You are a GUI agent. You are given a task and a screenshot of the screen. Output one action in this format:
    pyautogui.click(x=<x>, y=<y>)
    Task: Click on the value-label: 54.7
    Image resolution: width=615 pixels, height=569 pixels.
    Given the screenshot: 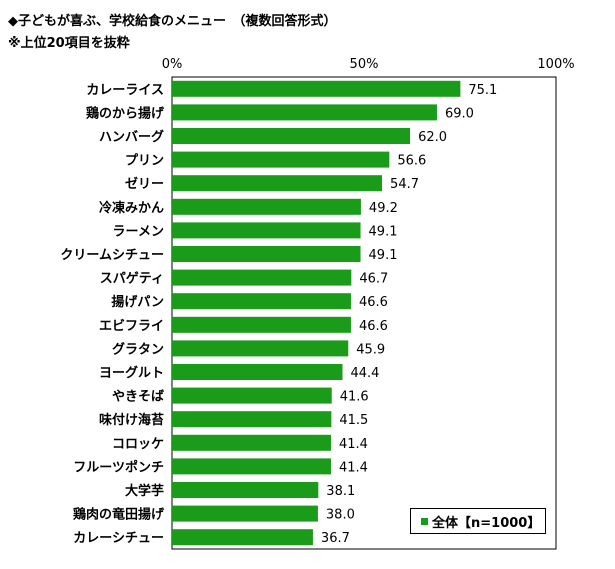 What is the action you would take?
    pyautogui.click(x=404, y=184)
    